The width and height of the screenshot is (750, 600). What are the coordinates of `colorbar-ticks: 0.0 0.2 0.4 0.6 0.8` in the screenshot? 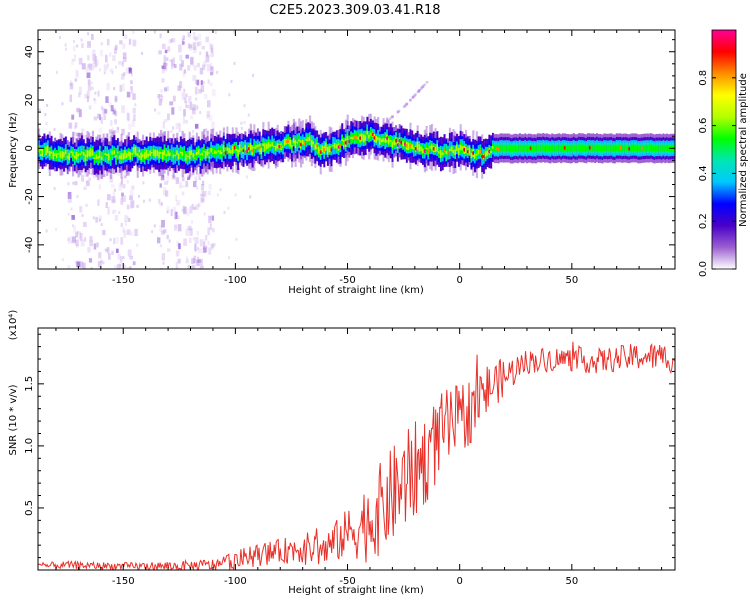 It's located at (717, 173).